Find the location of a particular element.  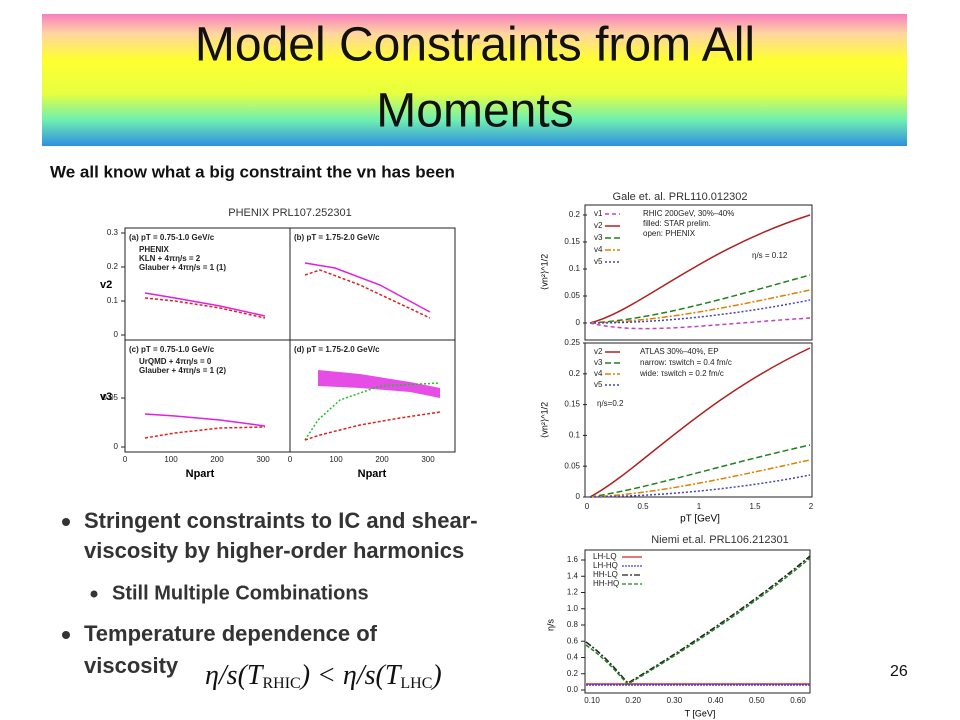

legend-entry: HH-HQ is located at coordinates (606, 583).